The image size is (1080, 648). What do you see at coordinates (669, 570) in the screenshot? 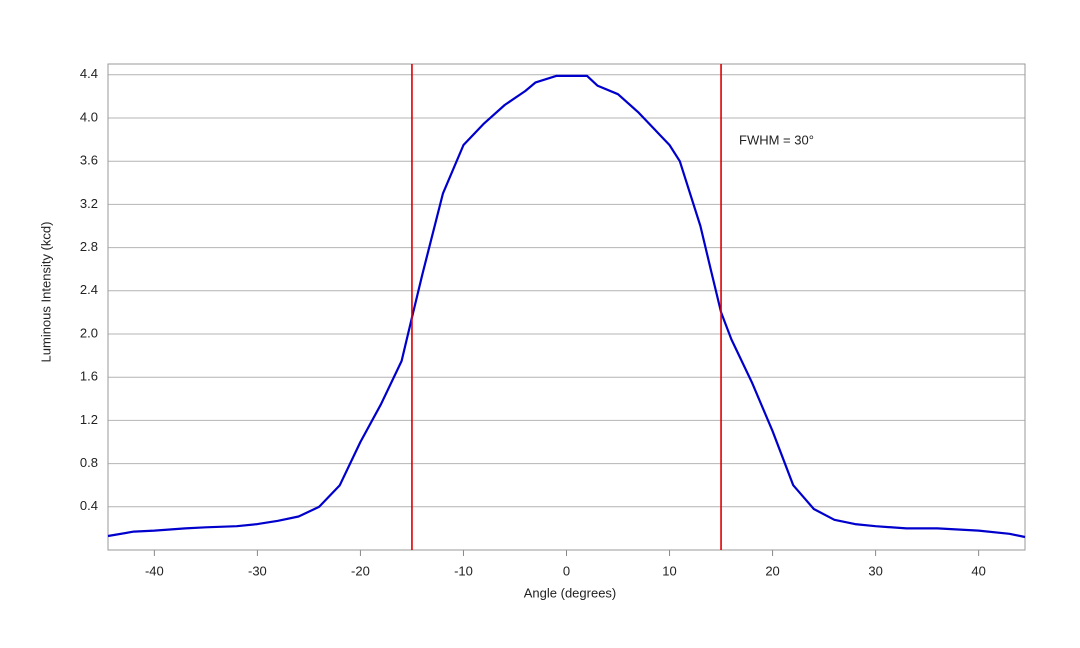
I see `x-tick-label: 10` at bounding box center [669, 570].